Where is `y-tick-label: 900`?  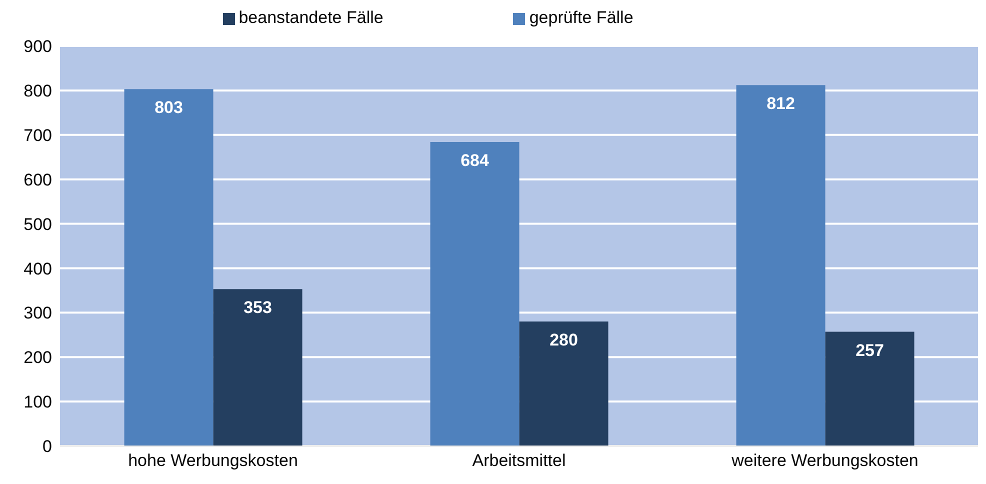
y-tick-label: 900 is located at coordinates (38, 46).